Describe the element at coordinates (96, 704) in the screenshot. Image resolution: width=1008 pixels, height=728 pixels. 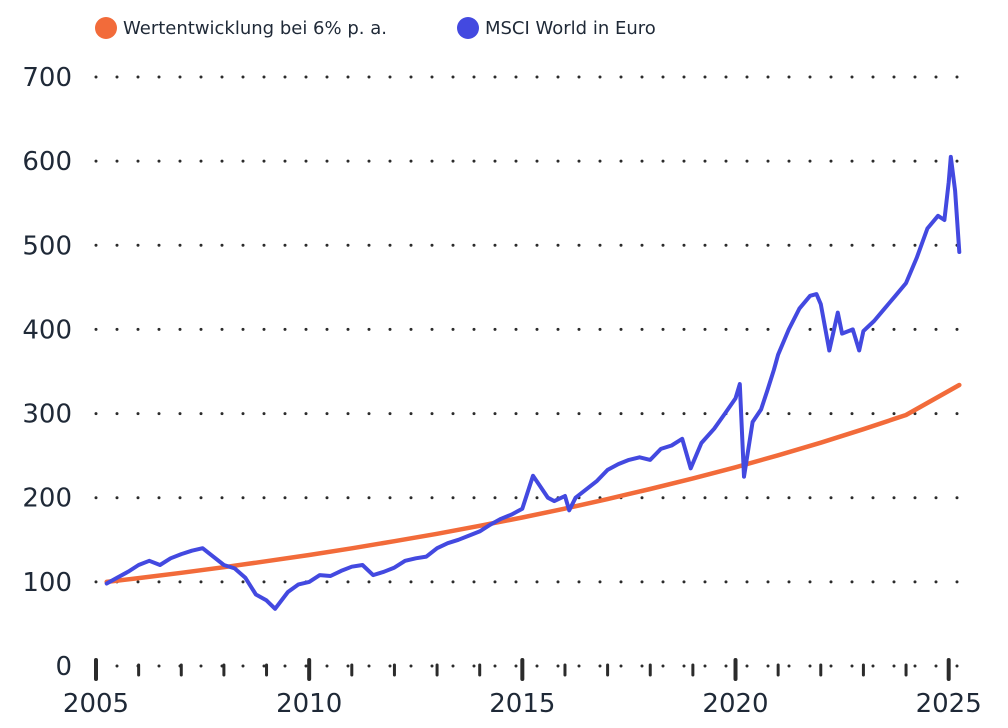
I see `x-tick-label: 2005` at that location.